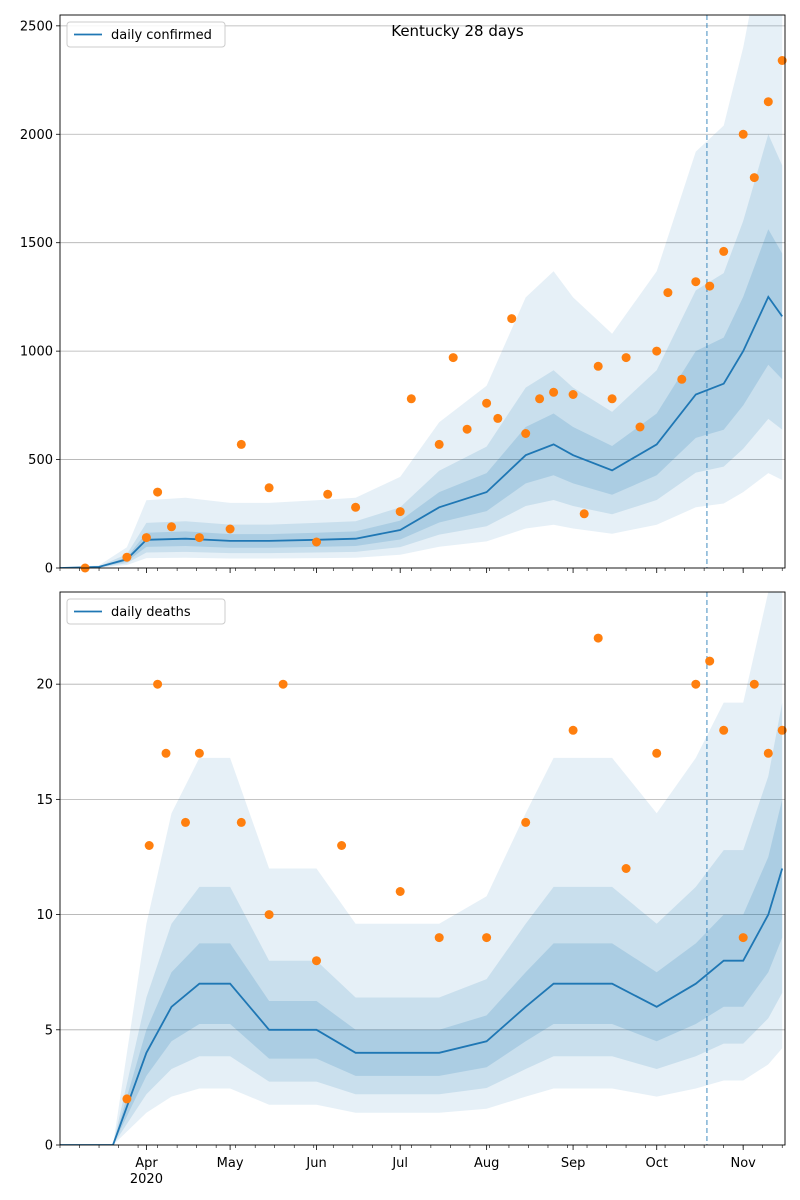 This screenshot has height=1200, width=800. What do you see at coordinates (743, 1163) in the screenshot?
I see `x-tick-label: Nov` at bounding box center [743, 1163].